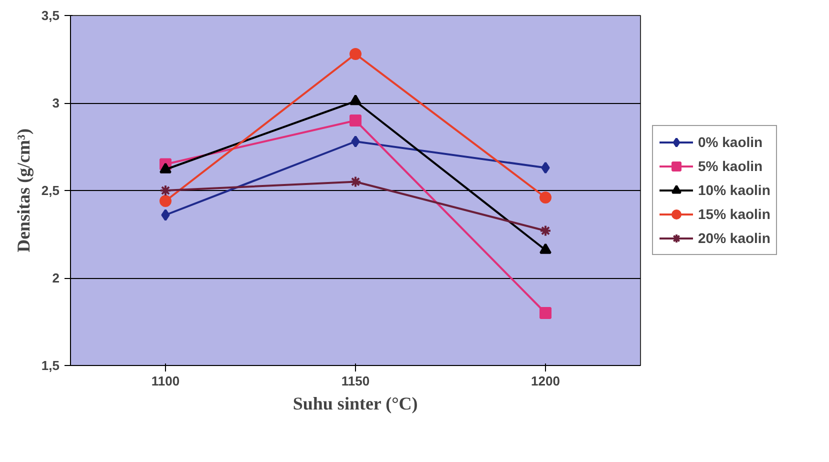  What do you see at coordinates (355, 404) in the screenshot?
I see `x-axis-title: Suhu sinter (°C)` at bounding box center [355, 404].